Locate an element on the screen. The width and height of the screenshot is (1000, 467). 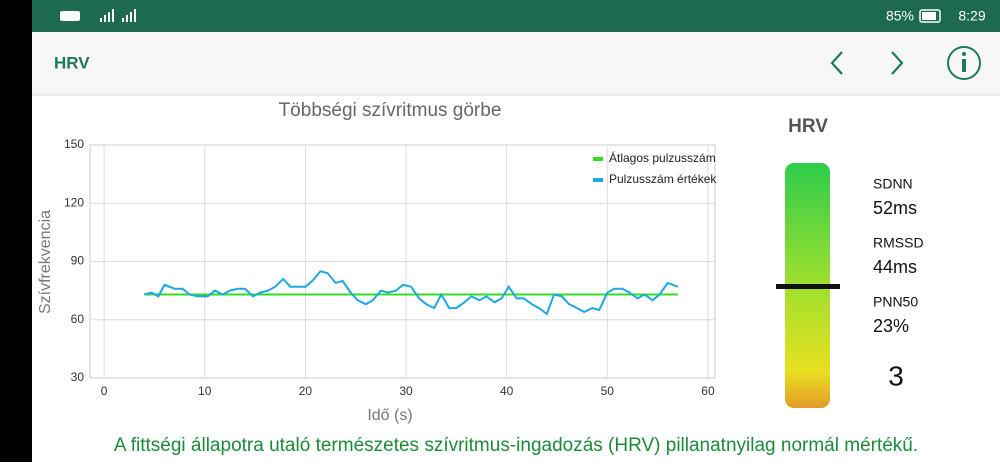
battery-text: 85% is located at coordinates (900, 16).